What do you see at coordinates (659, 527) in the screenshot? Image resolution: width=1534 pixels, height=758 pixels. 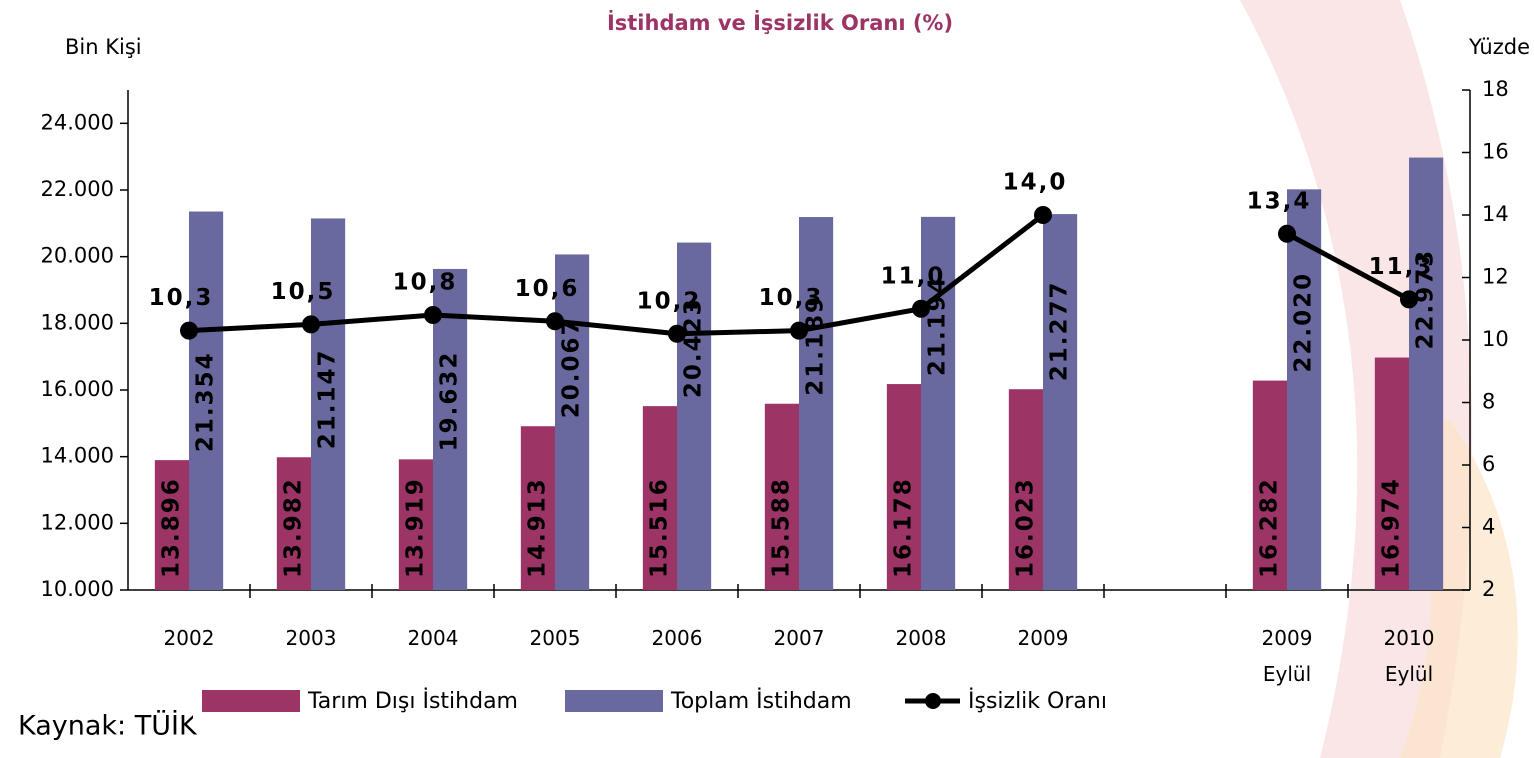 I see `bar-value-label: 15.516` at bounding box center [659, 527].